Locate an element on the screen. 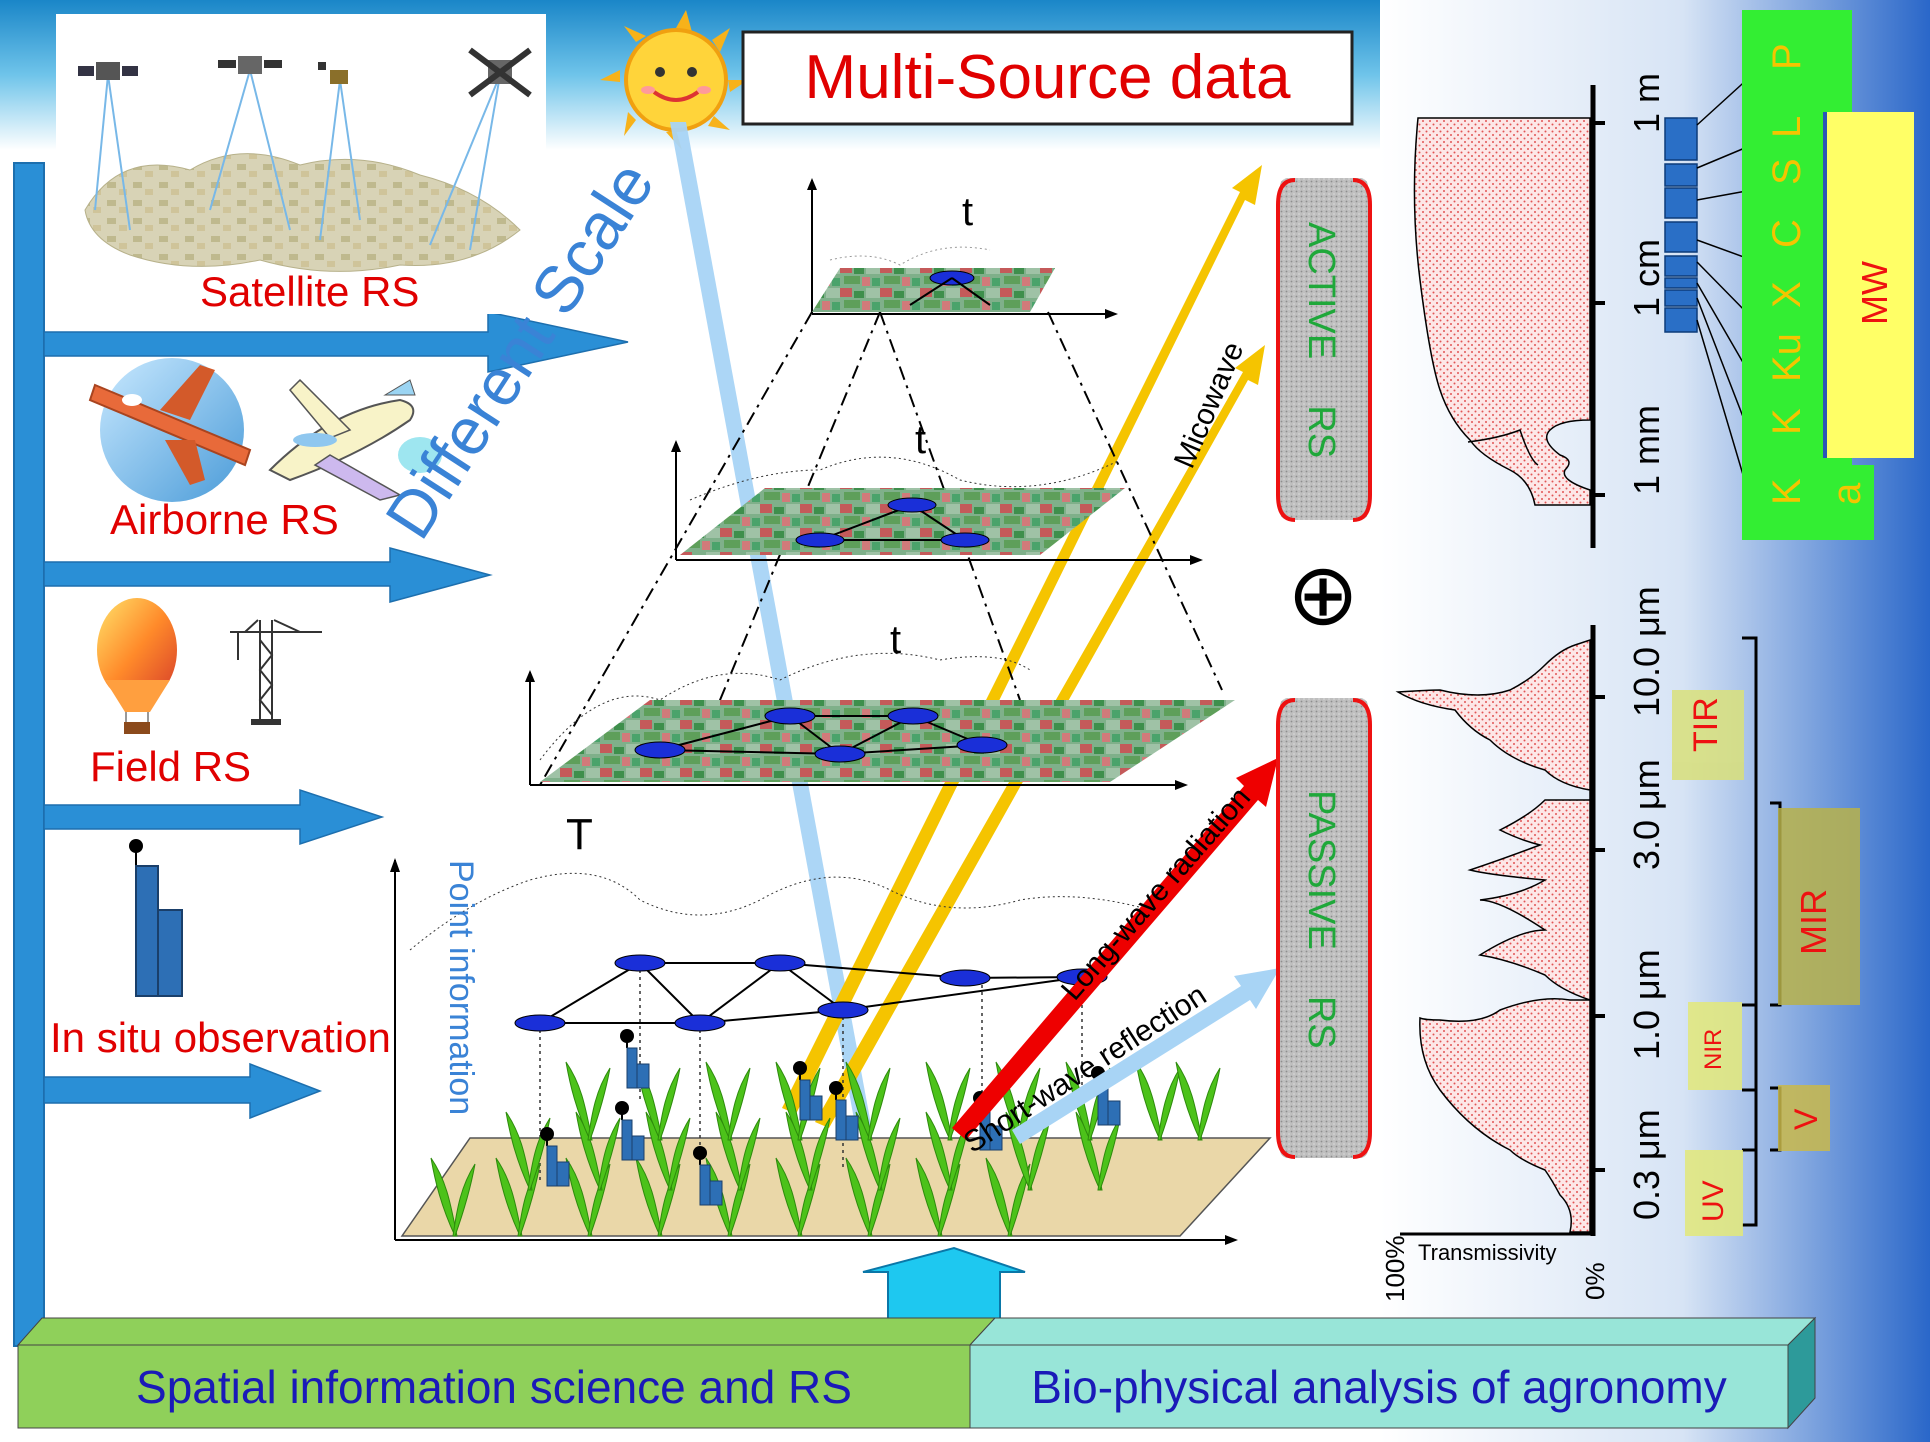  active-rs-box is located at coordinates (1324, 350).